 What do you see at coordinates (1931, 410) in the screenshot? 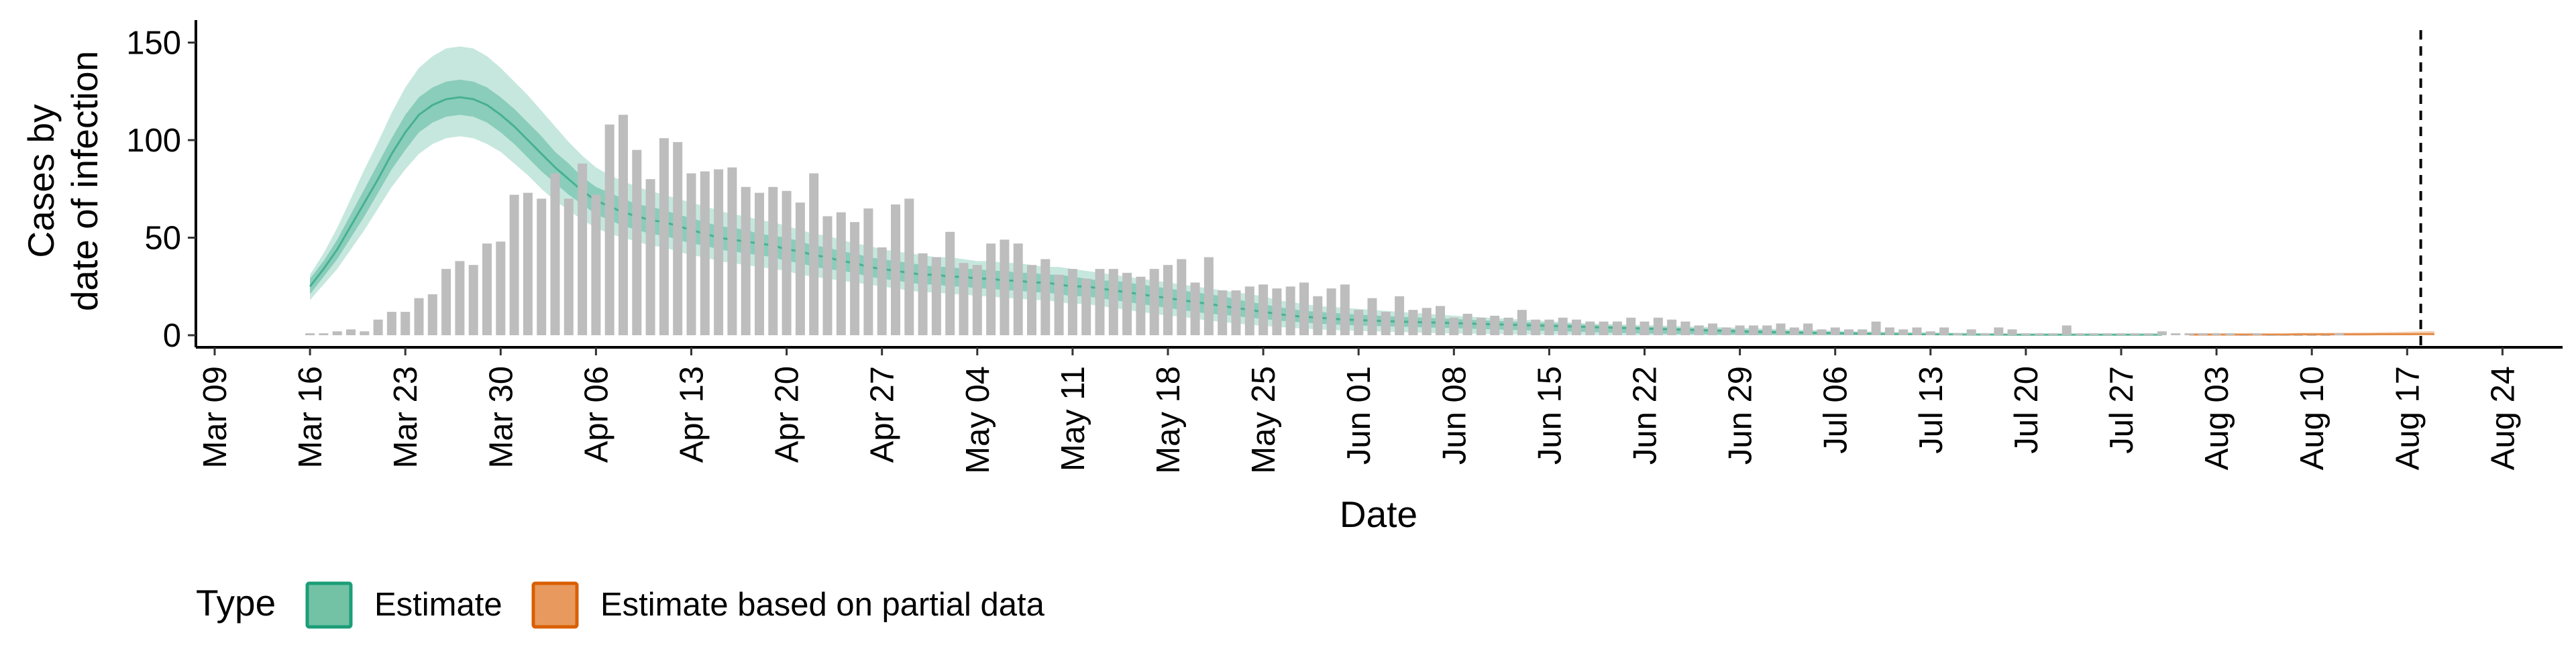
I see `x-tick-label: Jul 13` at bounding box center [1931, 410].